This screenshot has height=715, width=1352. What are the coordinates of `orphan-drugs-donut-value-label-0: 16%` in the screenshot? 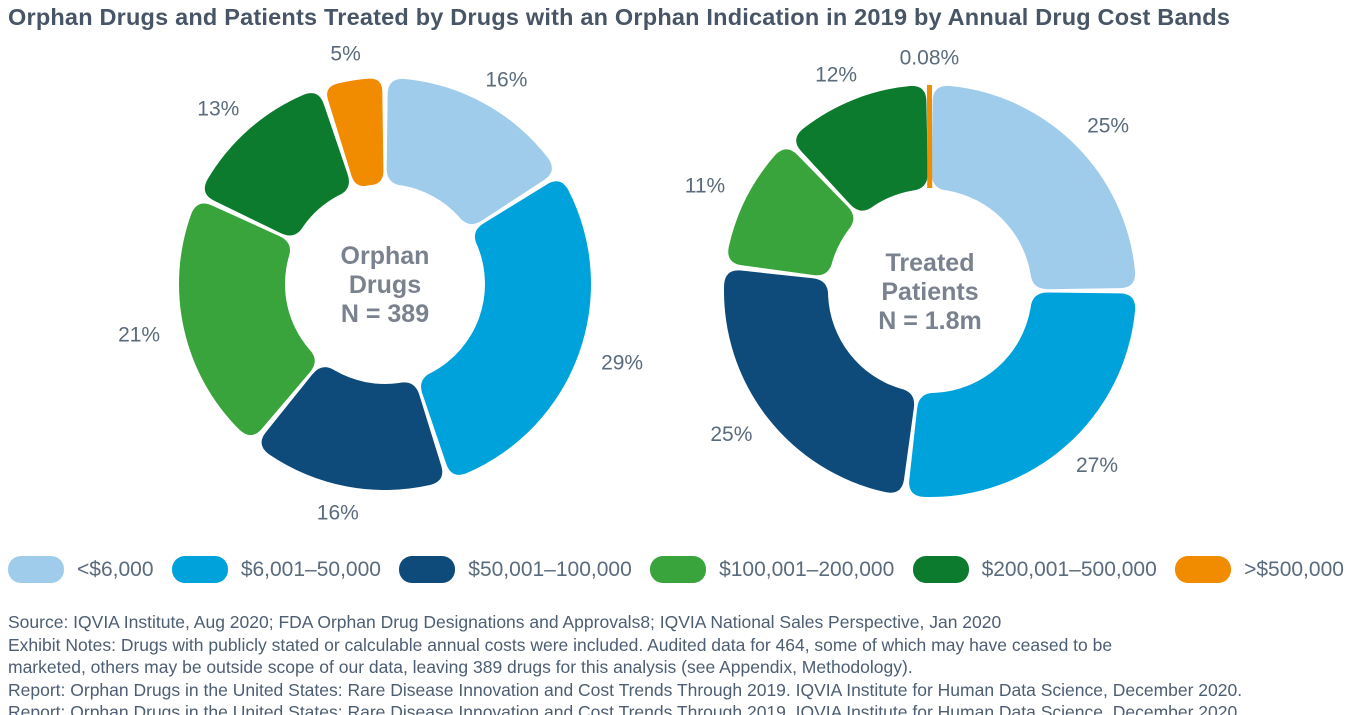 It's located at (506, 79).